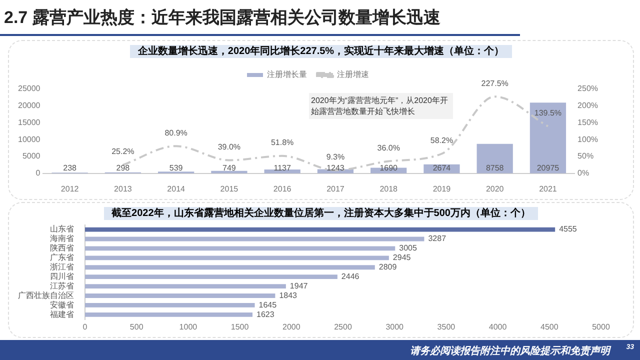 The width and height of the screenshot is (640, 360). Describe the element at coordinates (222, 18) in the screenshot. I see `chart-title: 2.7 露营产业热度：近年来我国露营相关公司数量增长迅速` at that location.